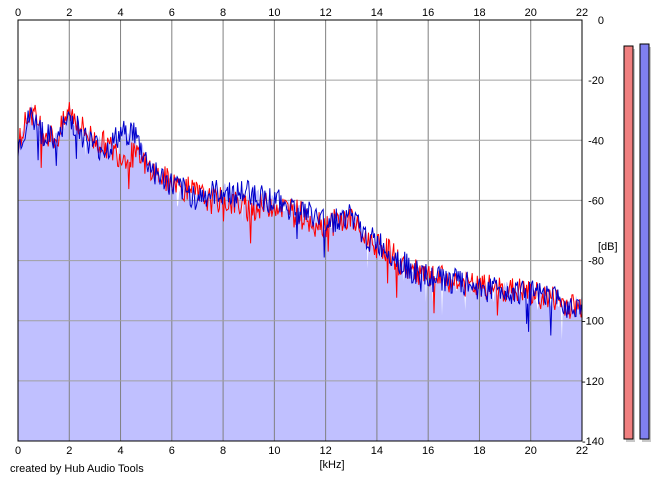  I want to click on x-tick-label-top: 22, so click(582, 13).